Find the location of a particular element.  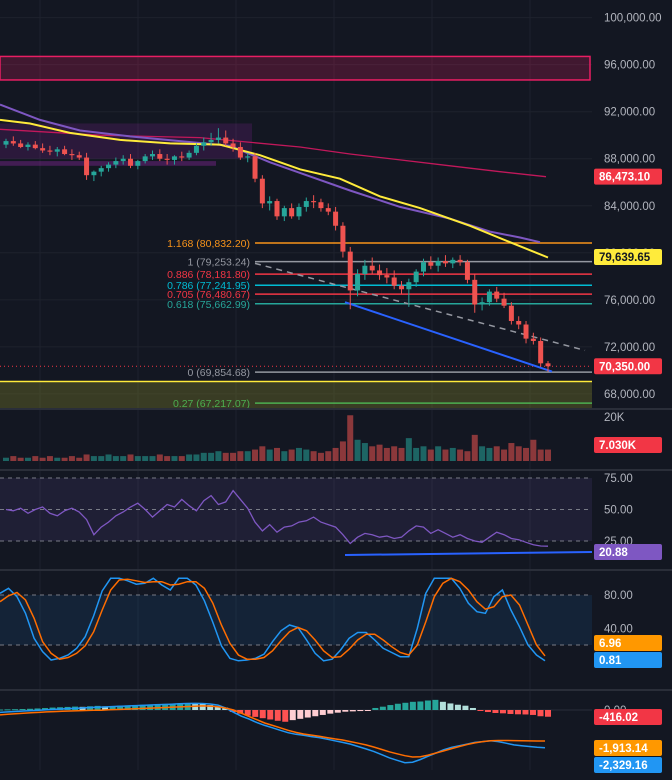

stoch-k-line is located at coordinates (273, 619).